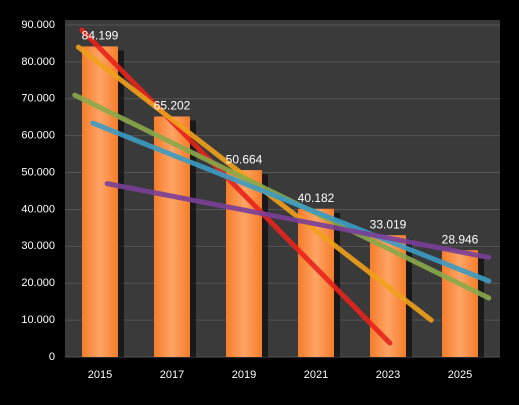 This screenshot has width=519, height=405. Describe the element at coordinates (38, 172) in the screenshot. I see `y-tick-label: 50.000` at that location.